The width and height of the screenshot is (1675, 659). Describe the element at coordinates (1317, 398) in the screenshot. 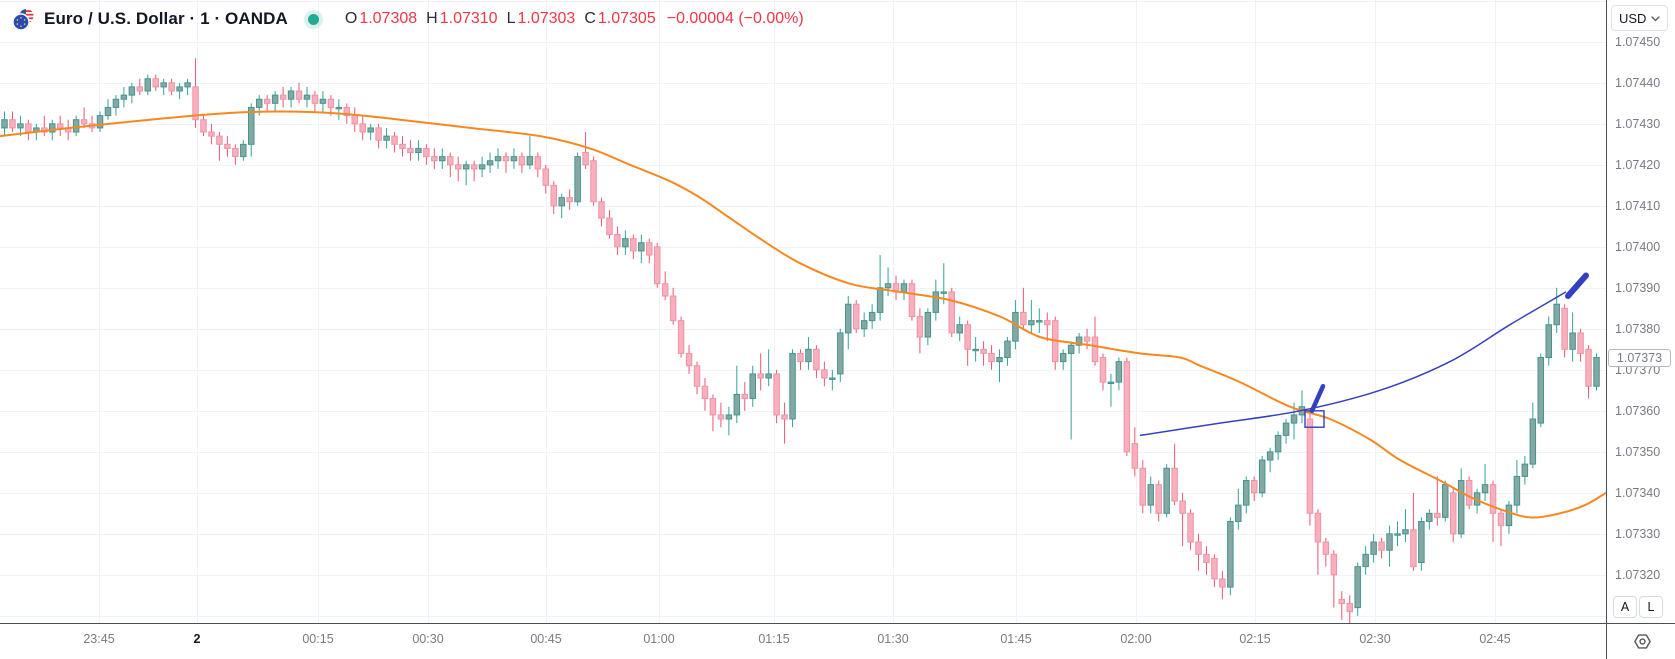

I see `arrow-marker-drawing` at that location.